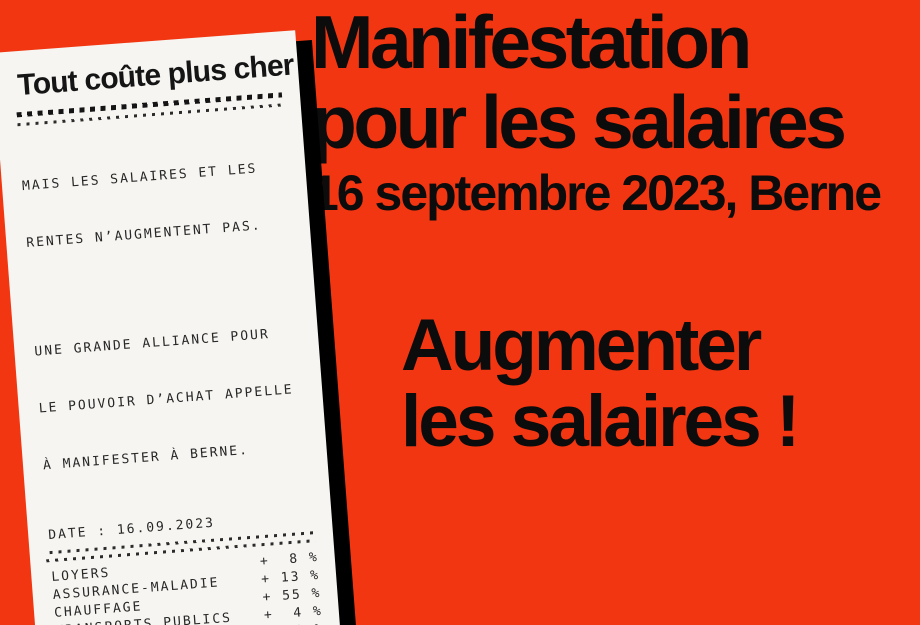  What do you see at coordinates (596, 193) in the screenshot?
I see `event-date-line: 16 septembre 2023, Berne` at bounding box center [596, 193].